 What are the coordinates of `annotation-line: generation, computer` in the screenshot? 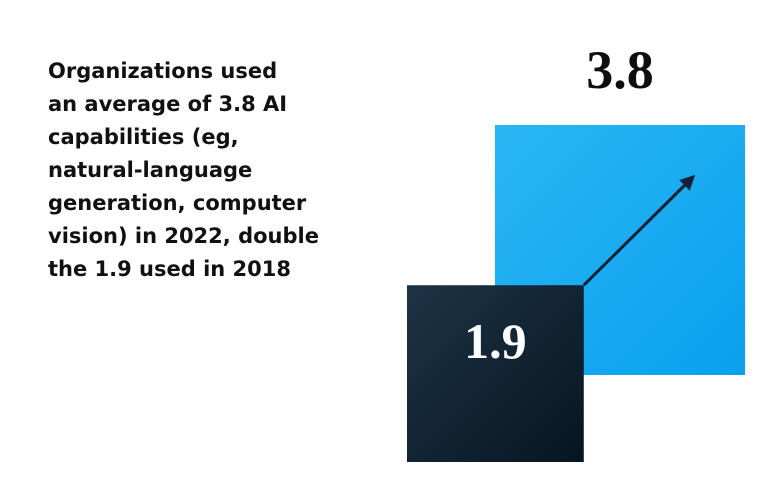 It's located at (177, 203).